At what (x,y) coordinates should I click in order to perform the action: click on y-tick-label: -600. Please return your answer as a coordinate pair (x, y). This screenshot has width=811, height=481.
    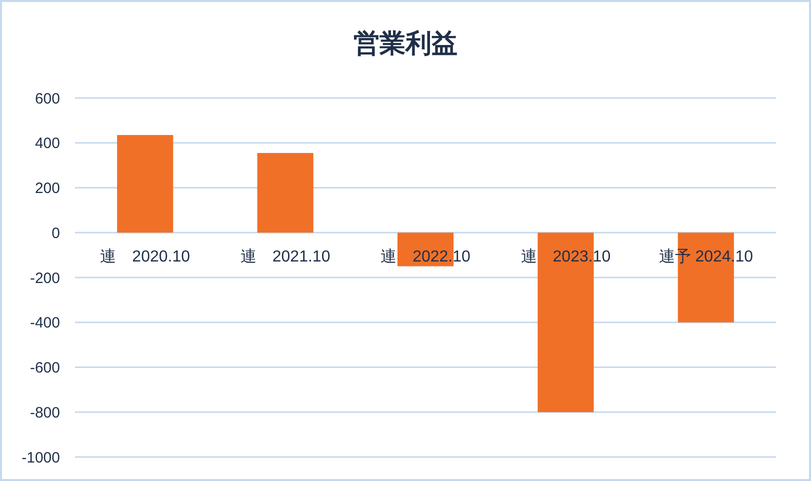
    Looking at the image, I should click on (45, 368).